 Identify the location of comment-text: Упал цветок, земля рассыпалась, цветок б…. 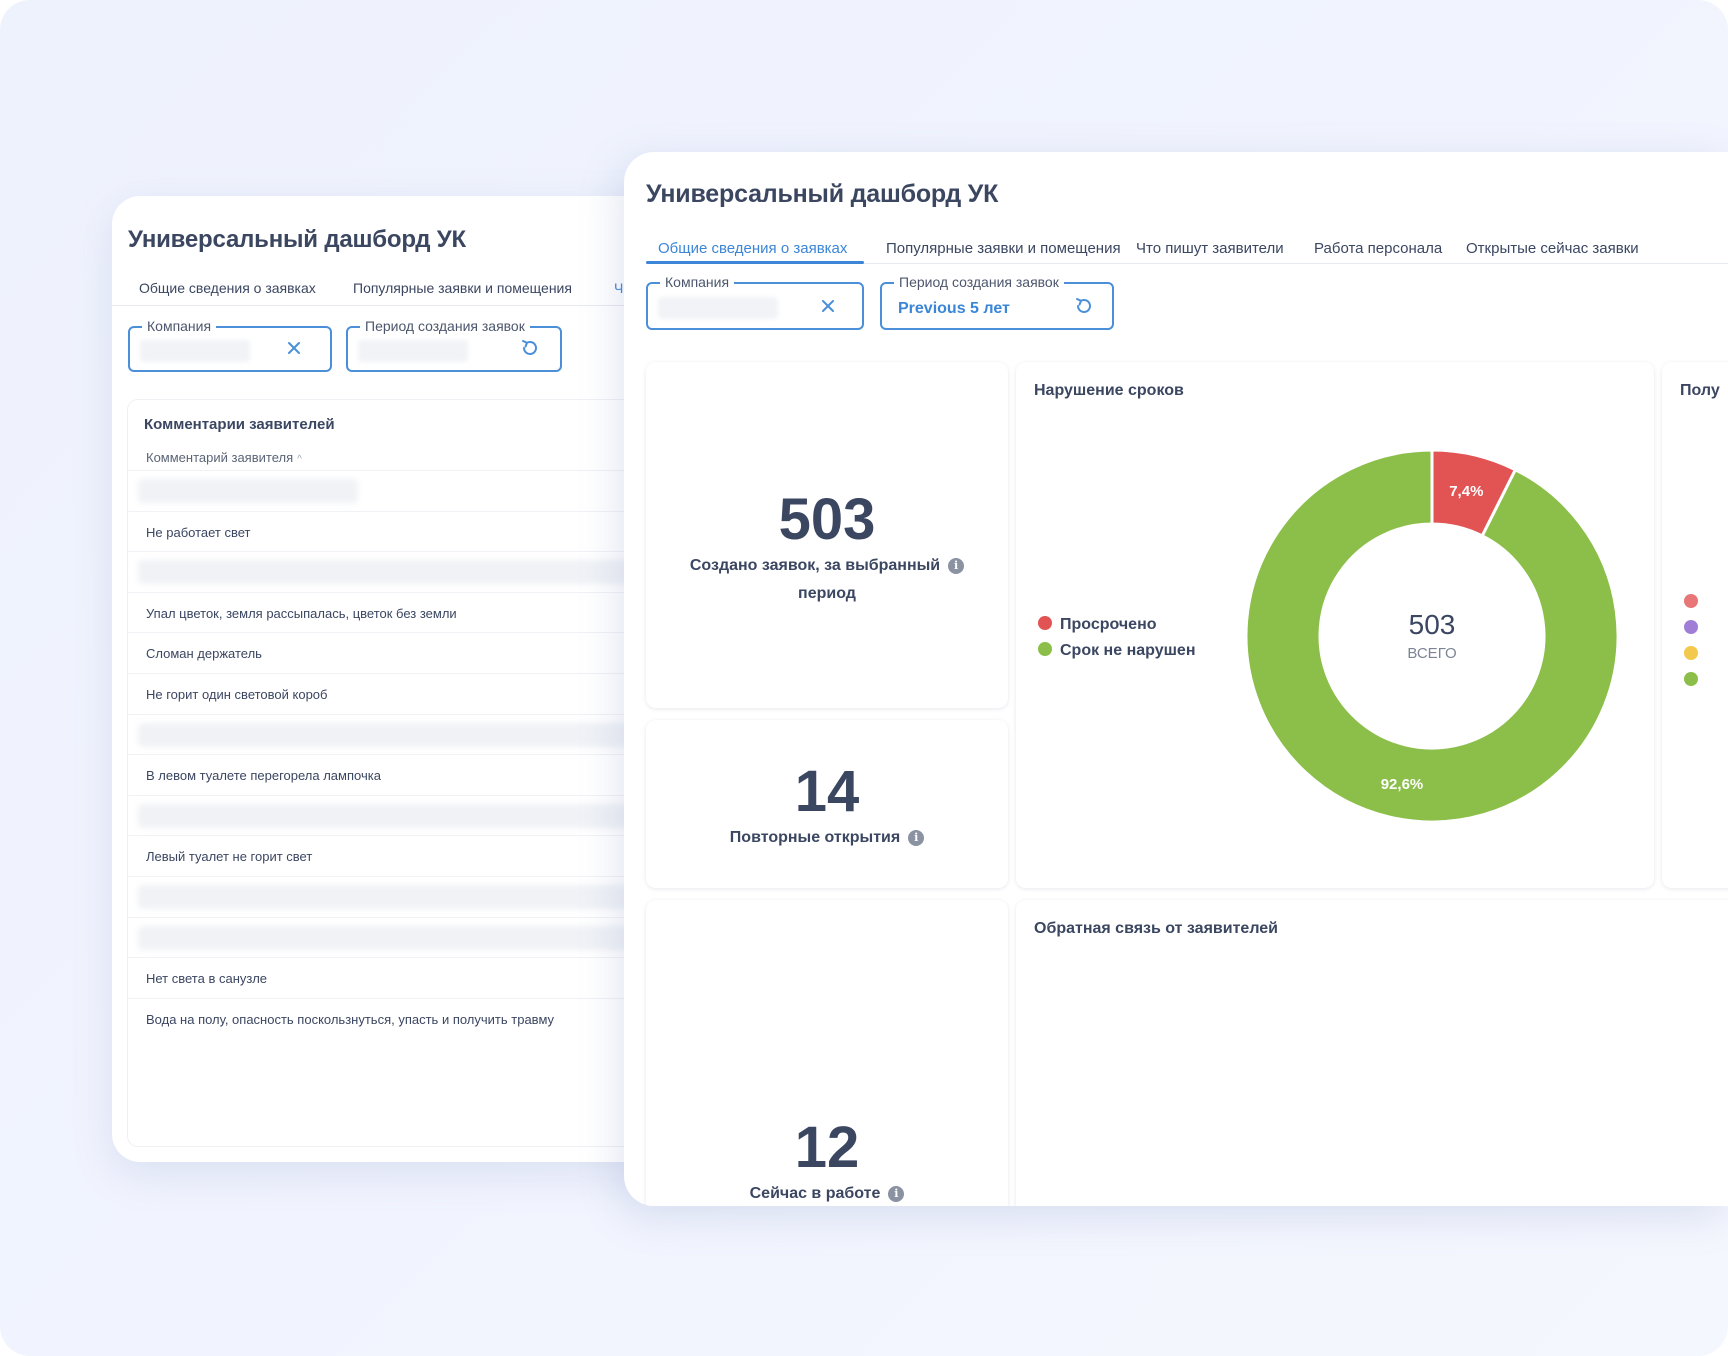
(301, 613).